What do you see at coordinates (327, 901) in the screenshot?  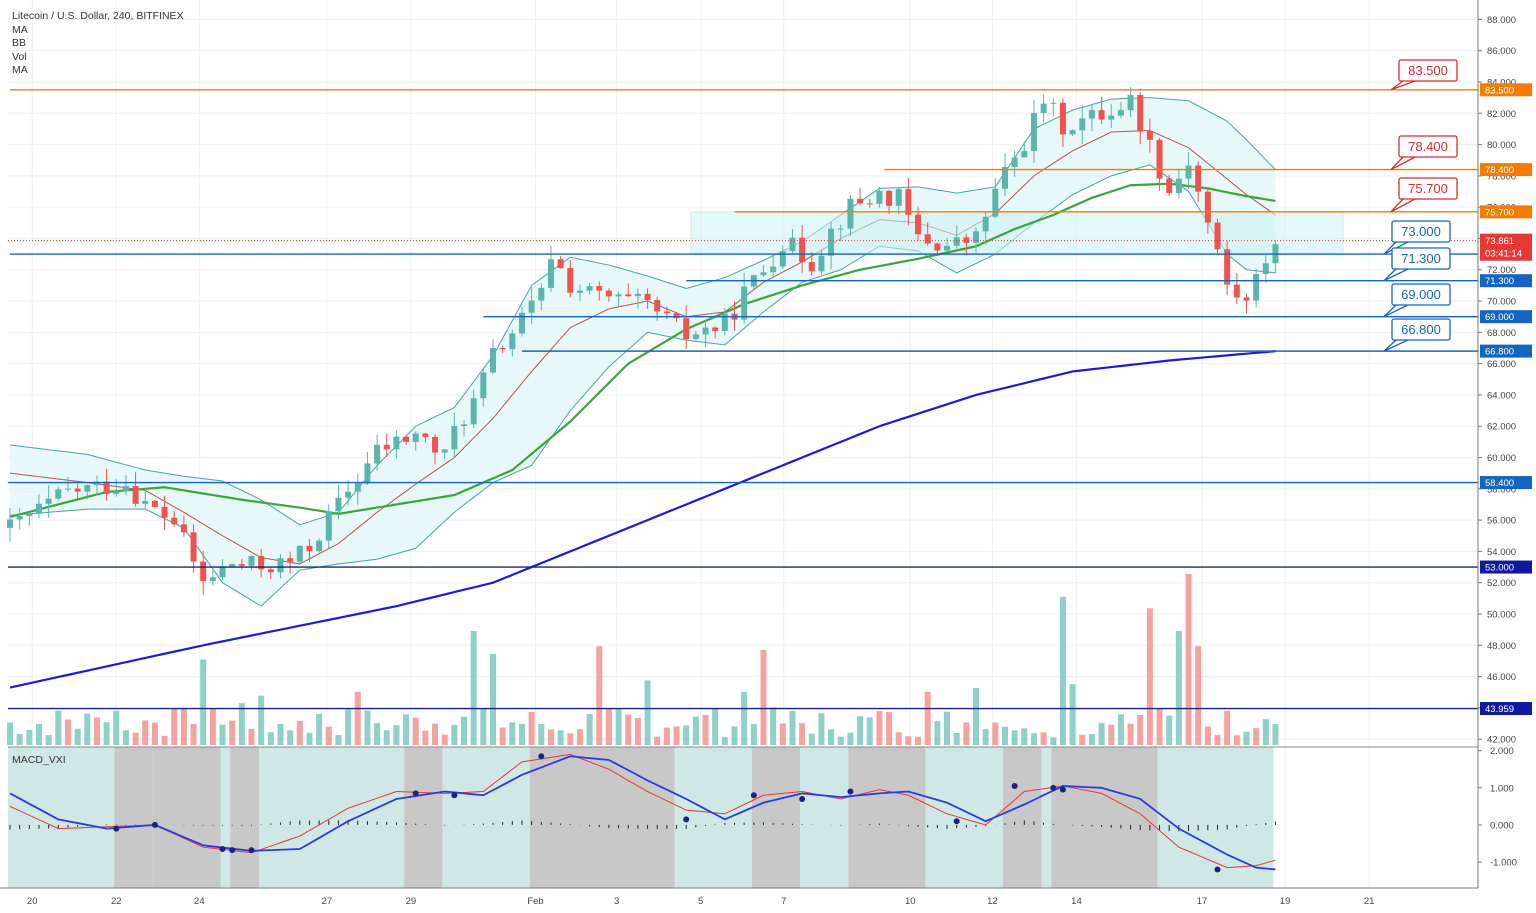 I see `time-tick-label: 27` at bounding box center [327, 901].